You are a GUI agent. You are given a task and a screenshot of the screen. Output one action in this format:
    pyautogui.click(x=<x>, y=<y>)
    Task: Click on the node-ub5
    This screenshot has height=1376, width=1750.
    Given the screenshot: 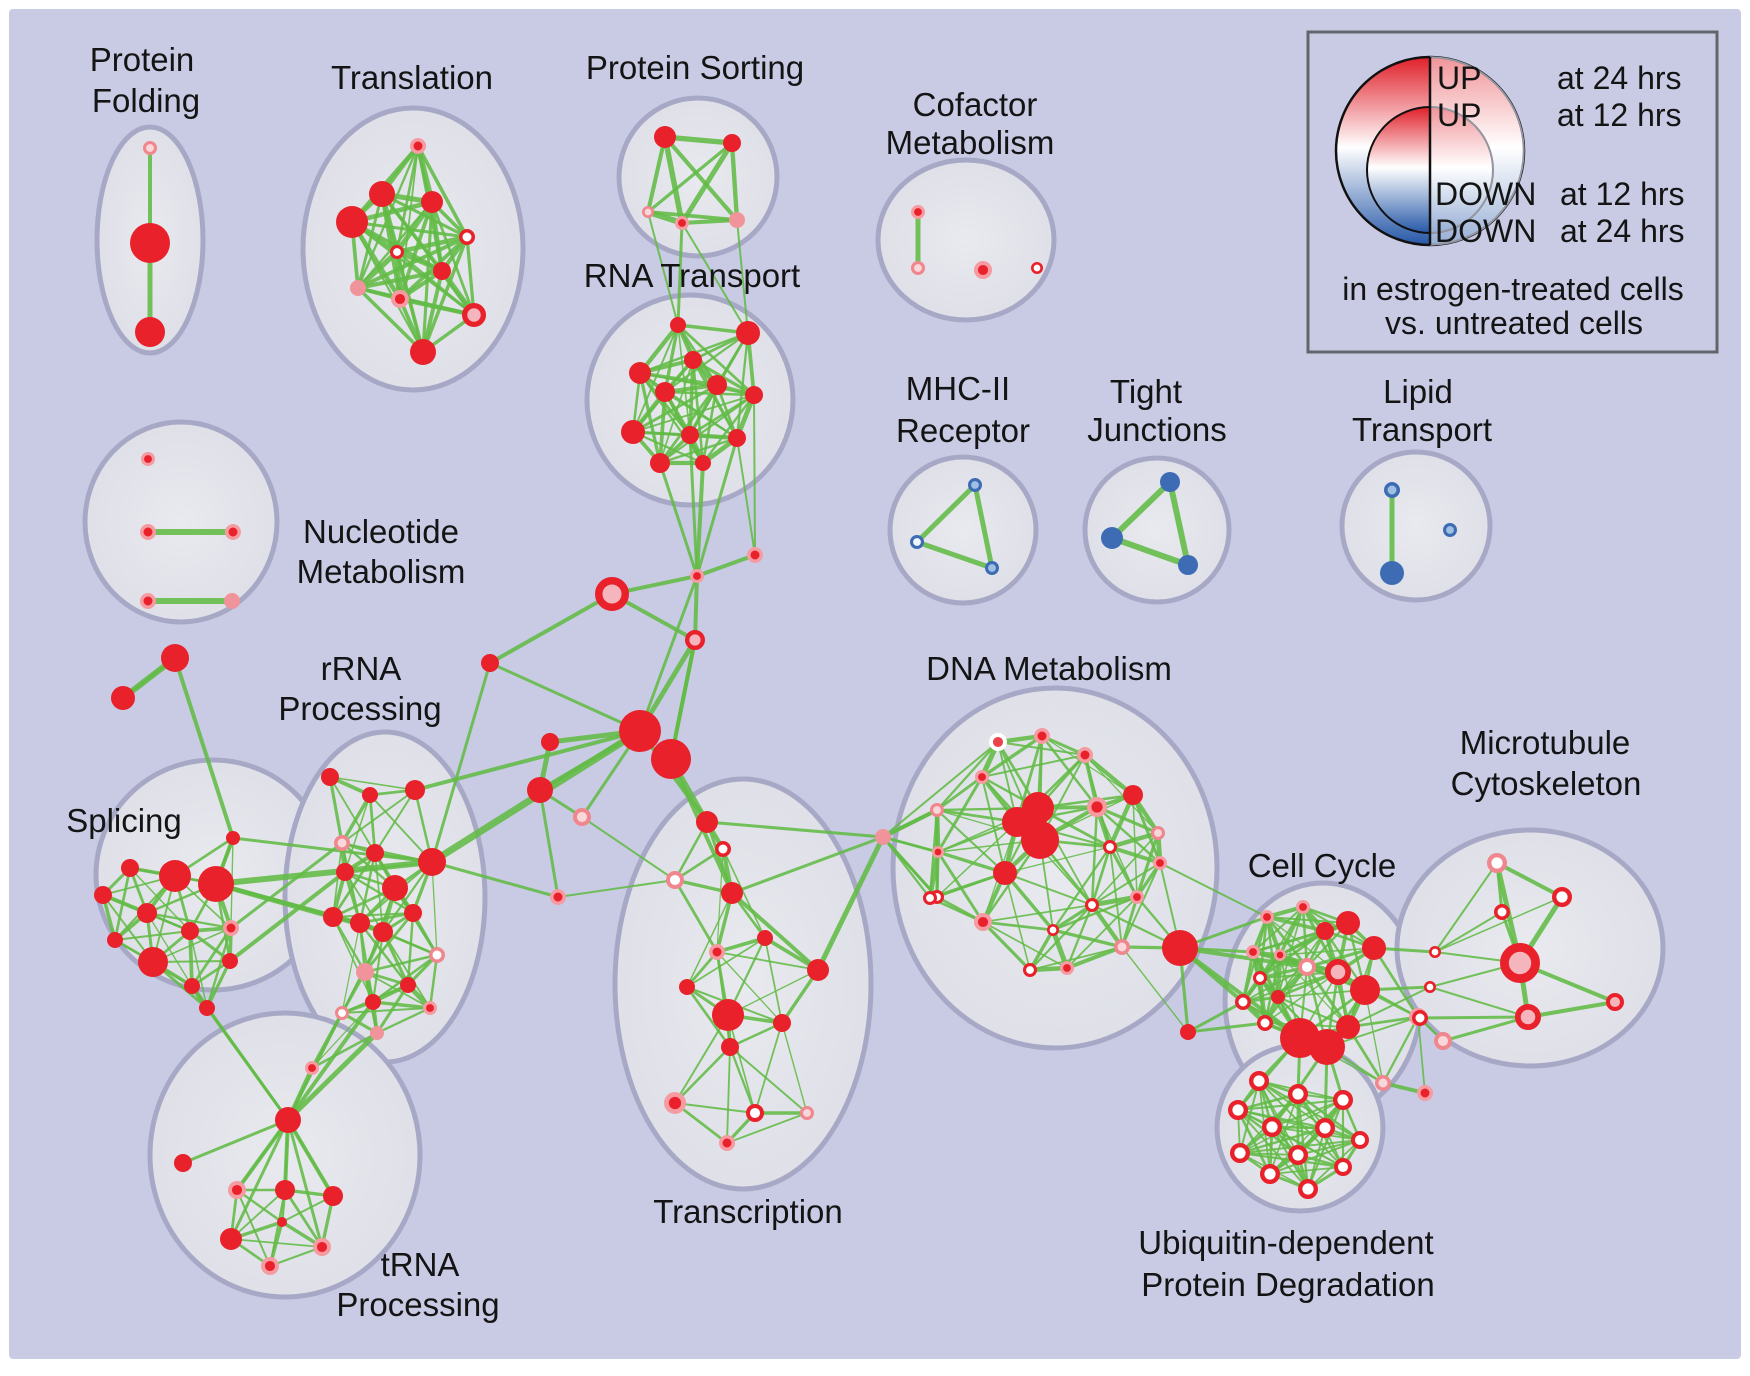 What is the action you would take?
    pyautogui.click(x=1324, y=1127)
    